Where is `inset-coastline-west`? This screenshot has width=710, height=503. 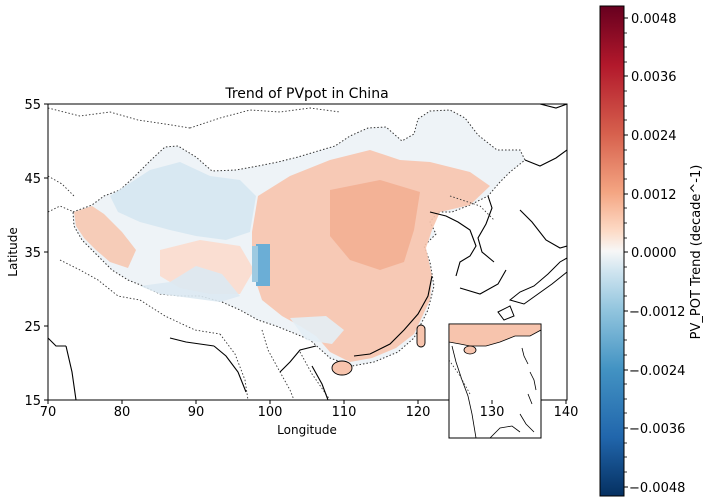 inset-coastline-west is located at coordinates (464, 391).